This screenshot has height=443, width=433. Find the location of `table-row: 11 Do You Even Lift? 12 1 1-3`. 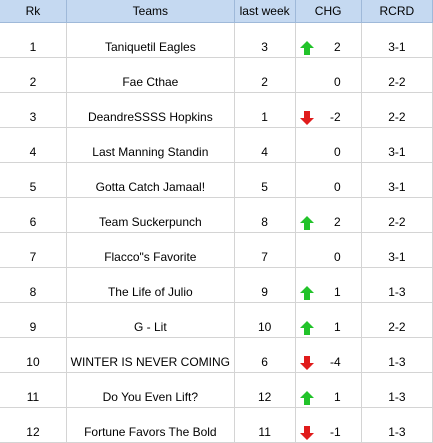

table-row: 11 Do You Even Lift? 12 1 1-3 is located at coordinates (216, 390).